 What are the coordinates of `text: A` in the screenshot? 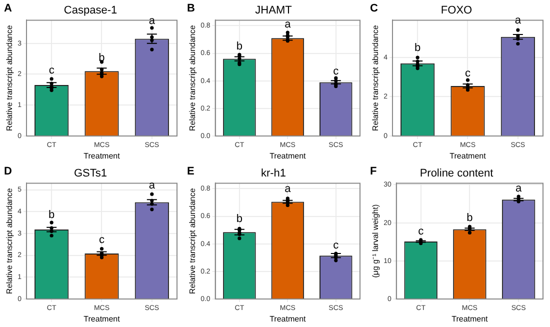 It's located at (8, 8).